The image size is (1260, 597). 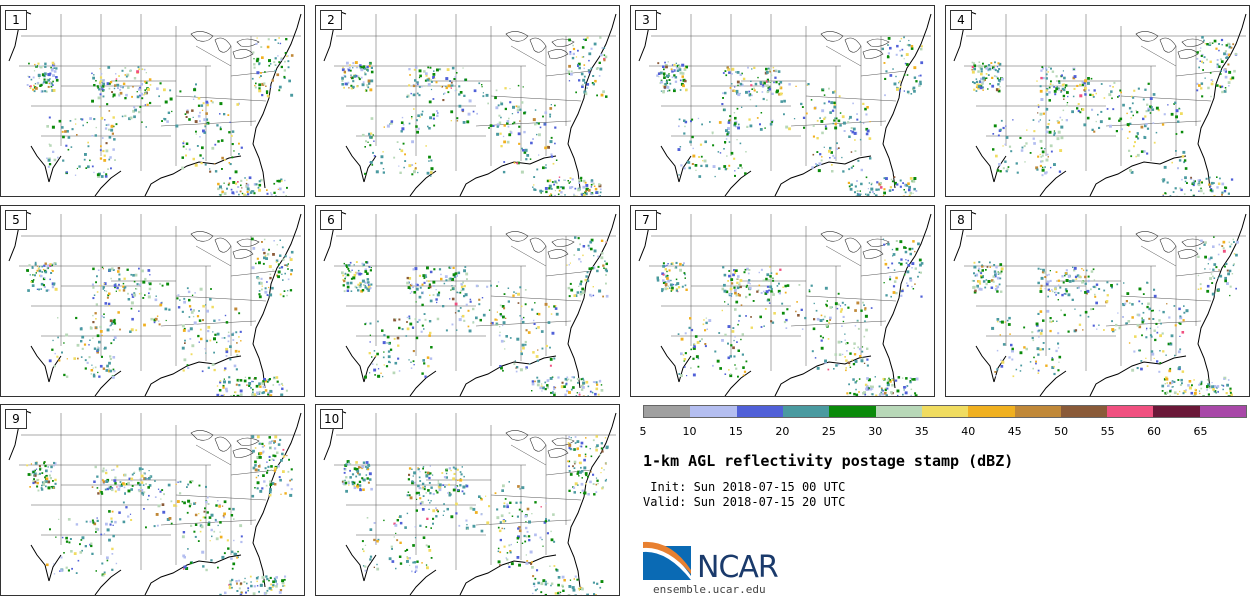 I want to click on state-border, so click(x=536, y=298).